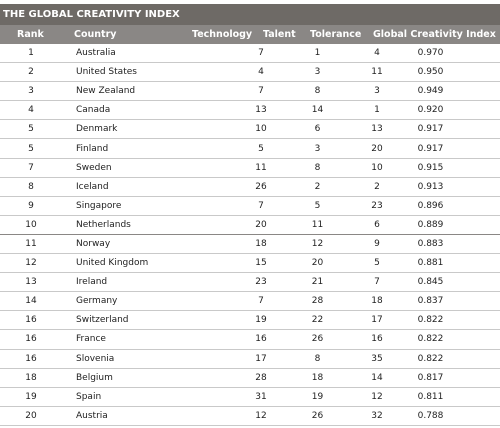  What do you see at coordinates (119, 378) in the screenshot?
I see `cell-country: Belgium` at bounding box center [119, 378].